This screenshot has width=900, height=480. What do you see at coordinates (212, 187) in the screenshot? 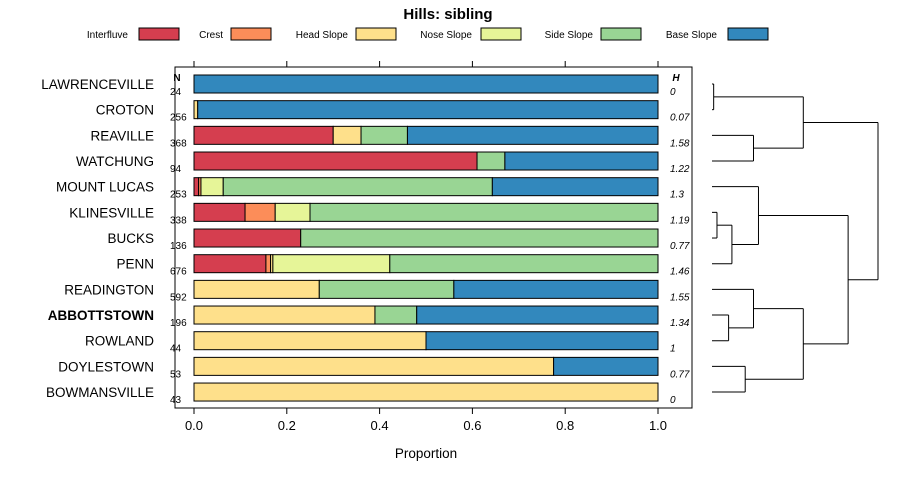
I see `bar-mount-lucas-nose-slope` at bounding box center [212, 187].